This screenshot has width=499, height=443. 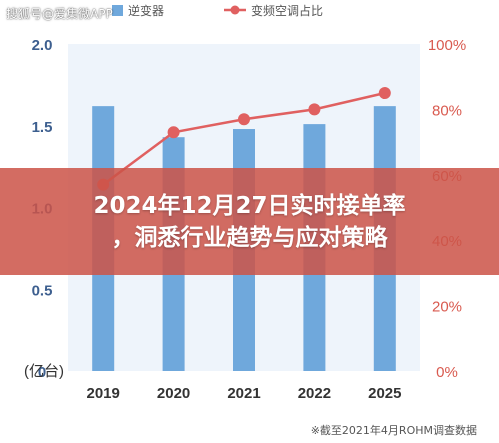 I want to click on line-point-2020, so click(x=173, y=132).